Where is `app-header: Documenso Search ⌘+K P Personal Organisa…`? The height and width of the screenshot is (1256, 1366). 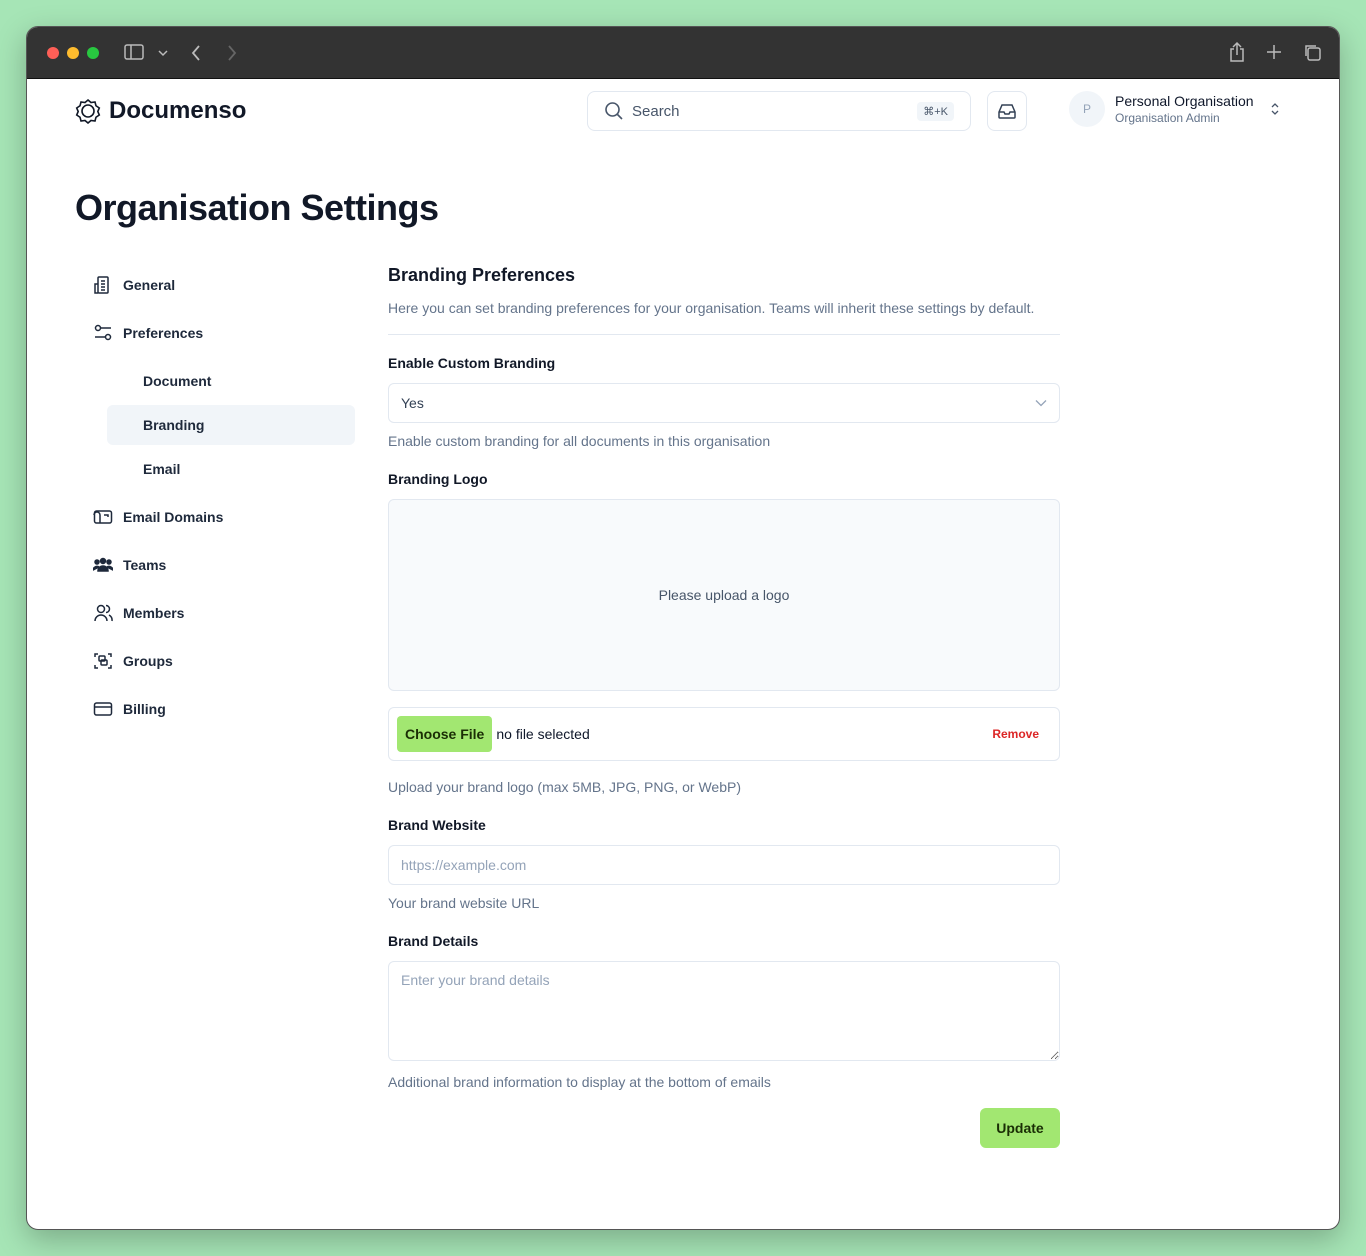
app-header: Documenso Search ⌘+K P Personal Organisa… is located at coordinates (683, 111).